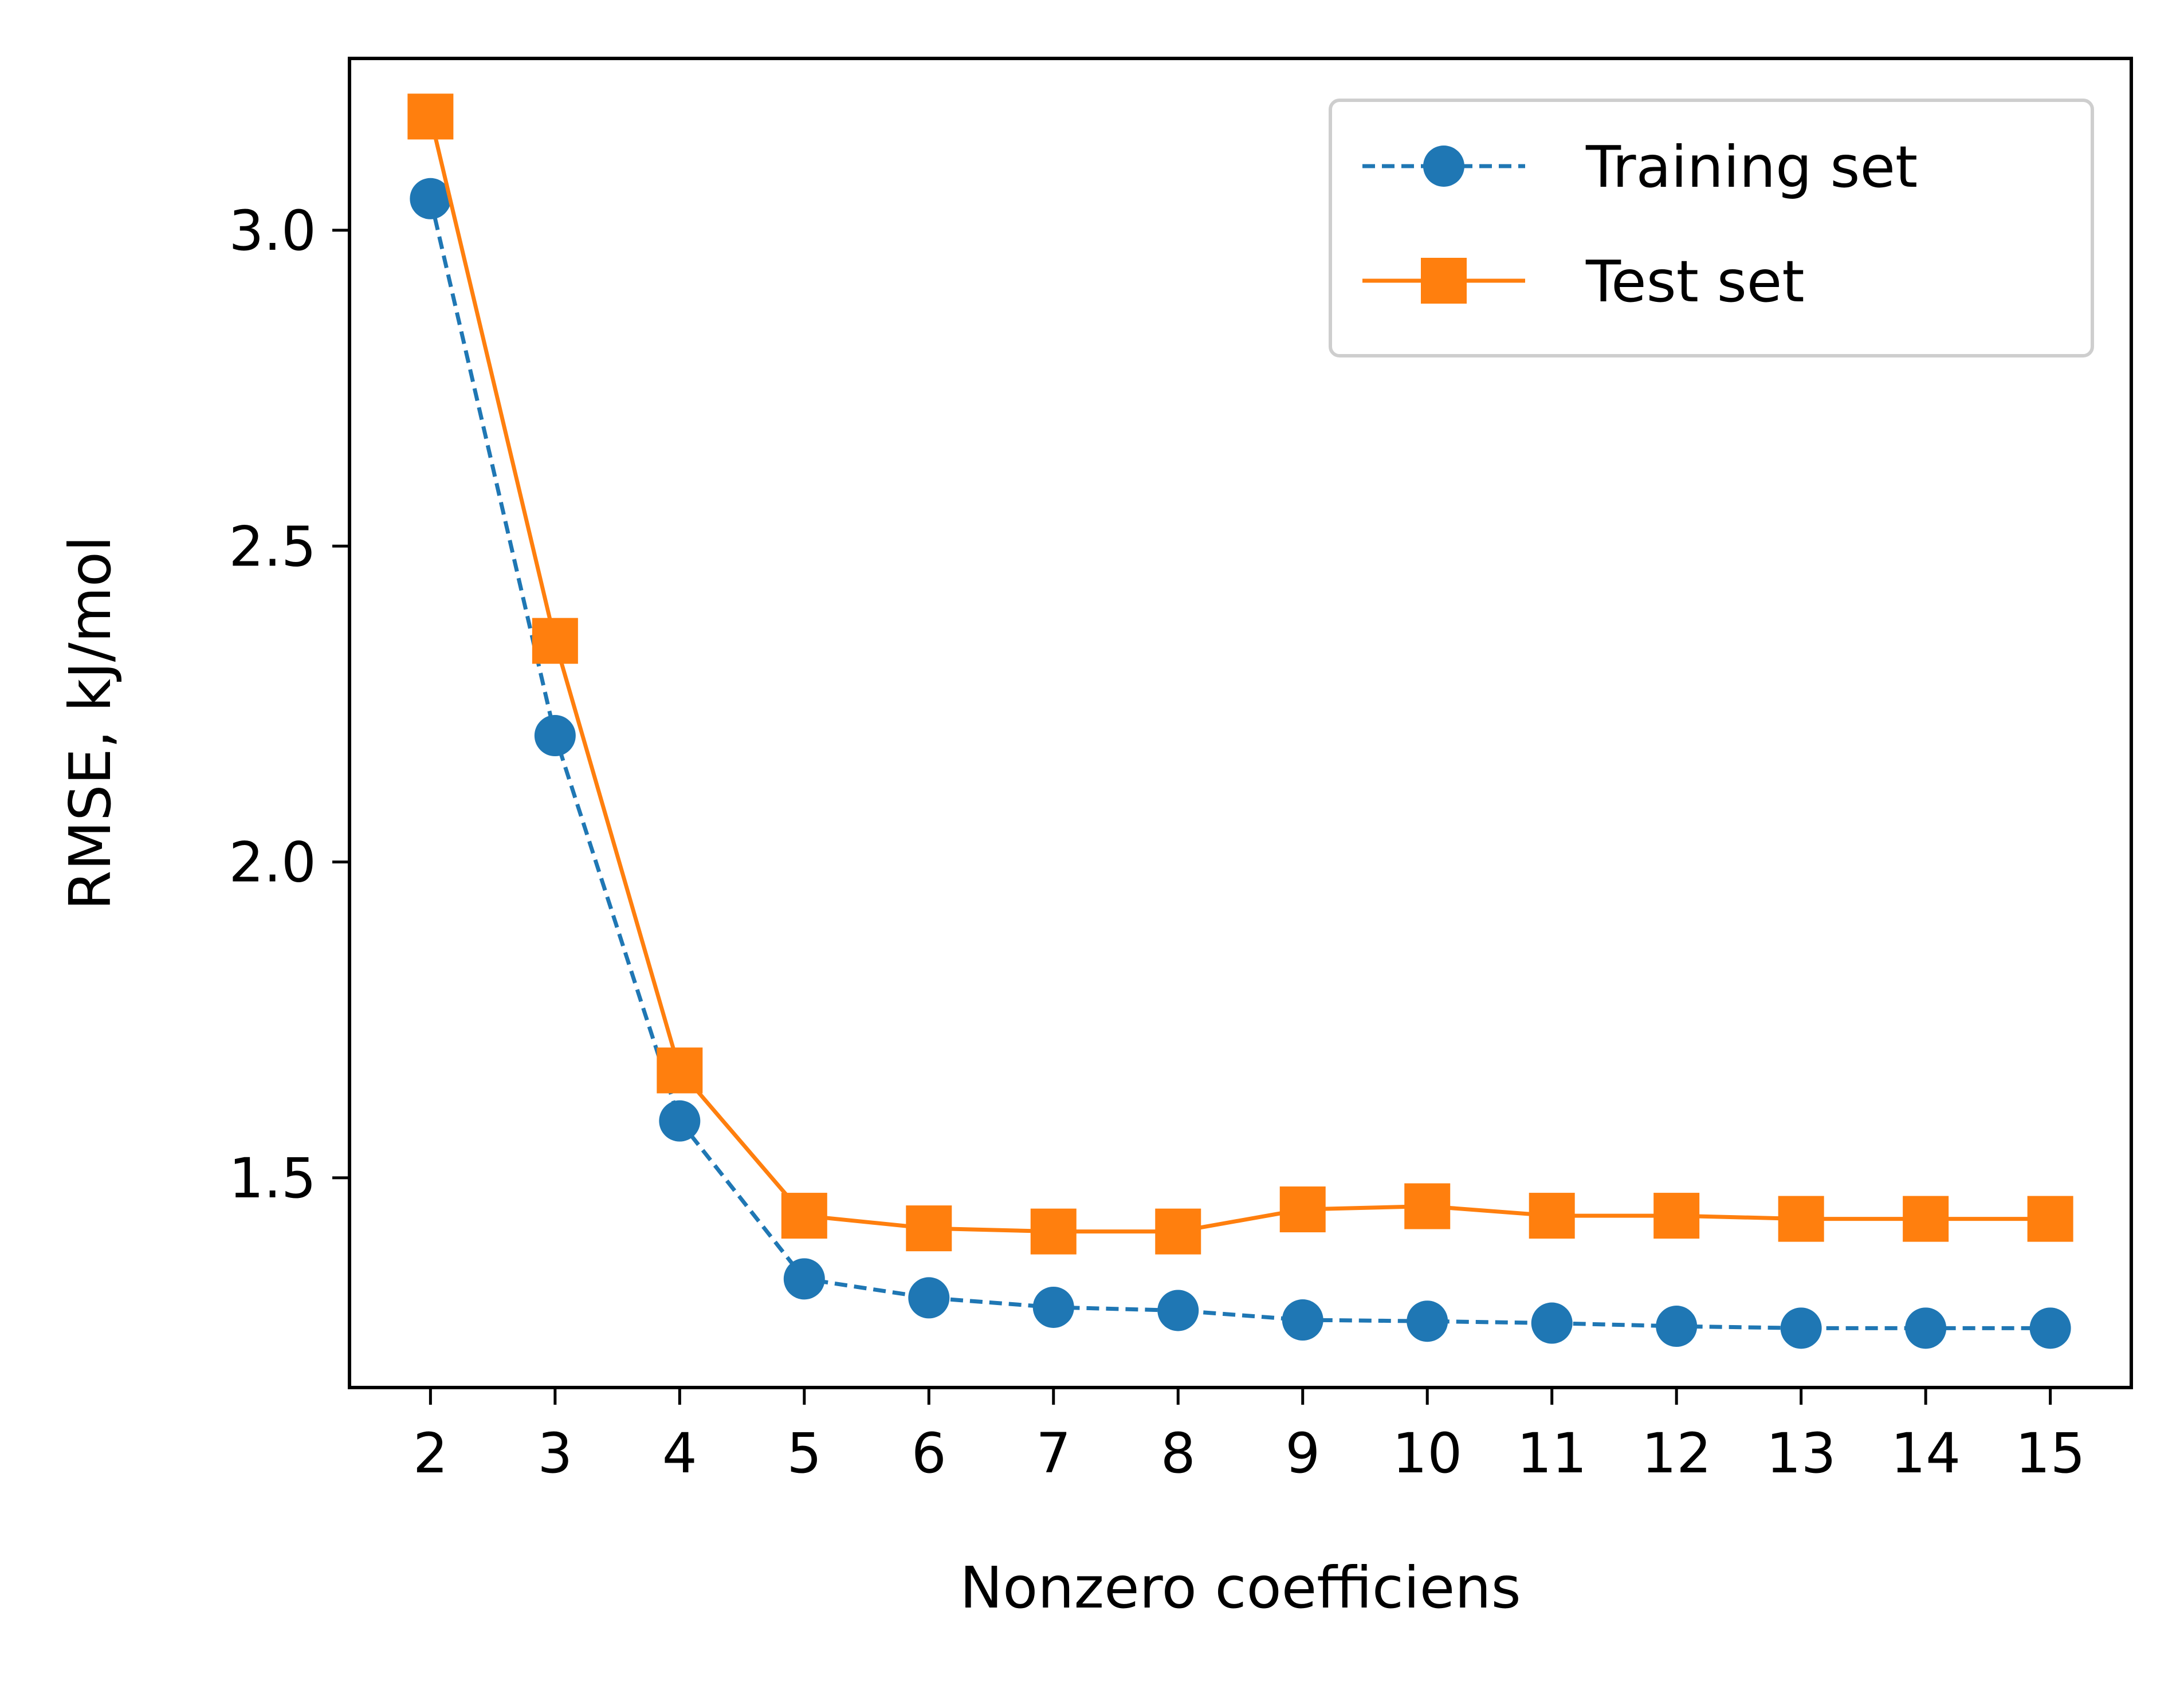 The width and height of the screenshot is (2184, 1682). What do you see at coordinates (1249, 1436) in the screenshot?
I see `x-axis-ticks: 2 3 4 5 6 7 8 9 10 11 12 13 14 15` at bounding box center [1249, 1436].